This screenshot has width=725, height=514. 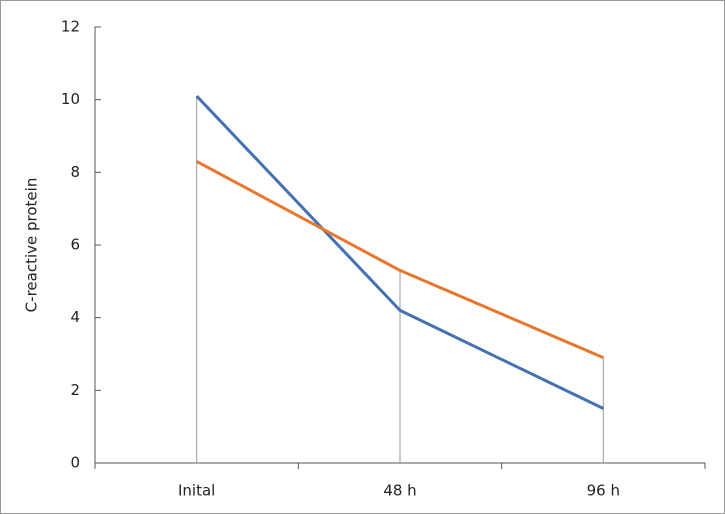 What do you see at coordinates (75, 245) in the screenshot?
I see `y-tick-label: 6` at bounding box center [75, 245].